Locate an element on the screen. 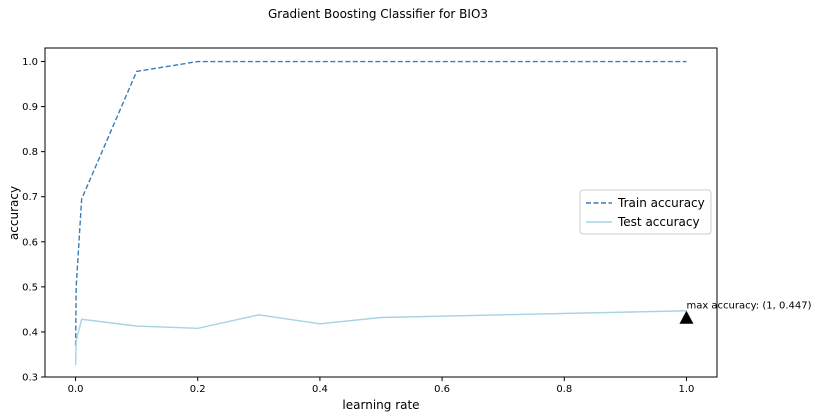  max-accuracy-marker is located at coordinates (686, 317).